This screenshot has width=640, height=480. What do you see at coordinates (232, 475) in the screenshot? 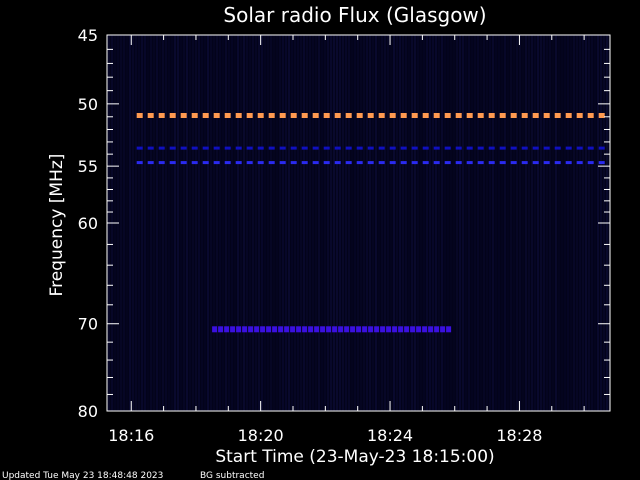
I see `footer-bg-note: BG subtracted` at bounding box center [232, 475].